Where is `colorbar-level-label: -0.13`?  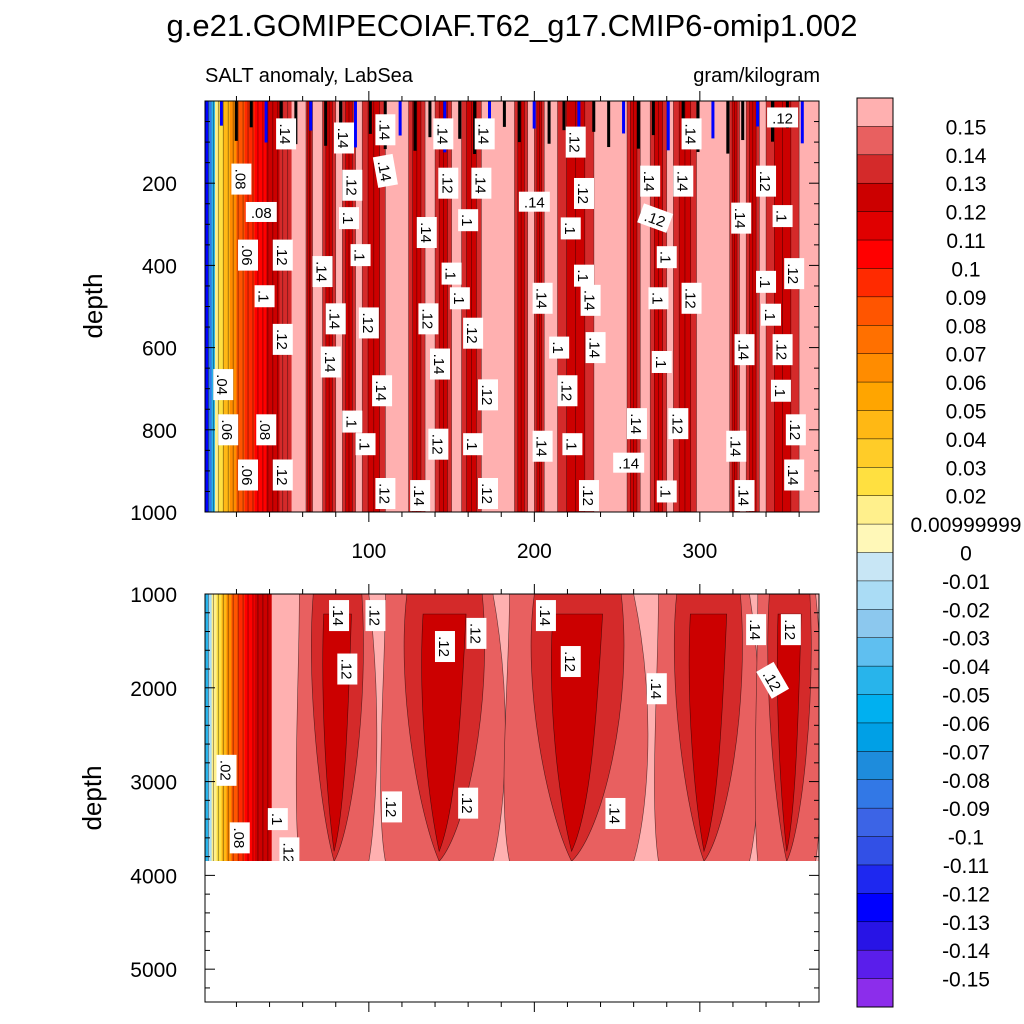 colorbar-level-label: -0.13 is located at coordinates (966, 923).